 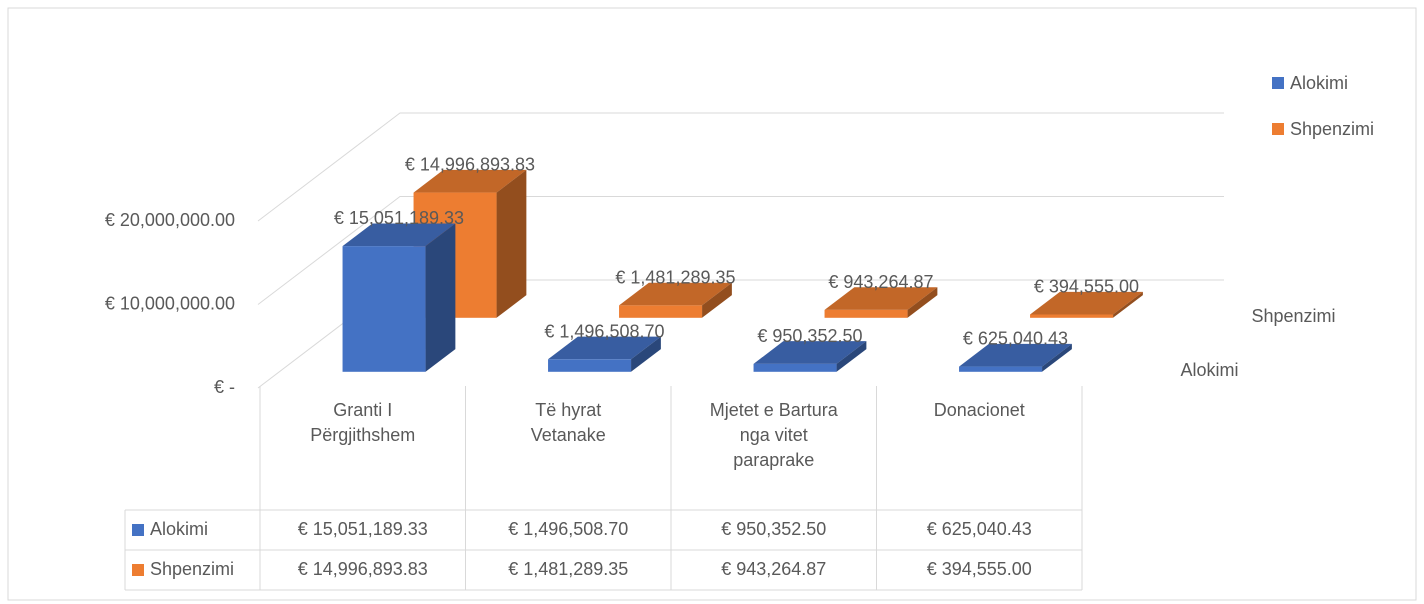 I want to click on legend-label: Shpenzimi, so click(x=1332, y=129).